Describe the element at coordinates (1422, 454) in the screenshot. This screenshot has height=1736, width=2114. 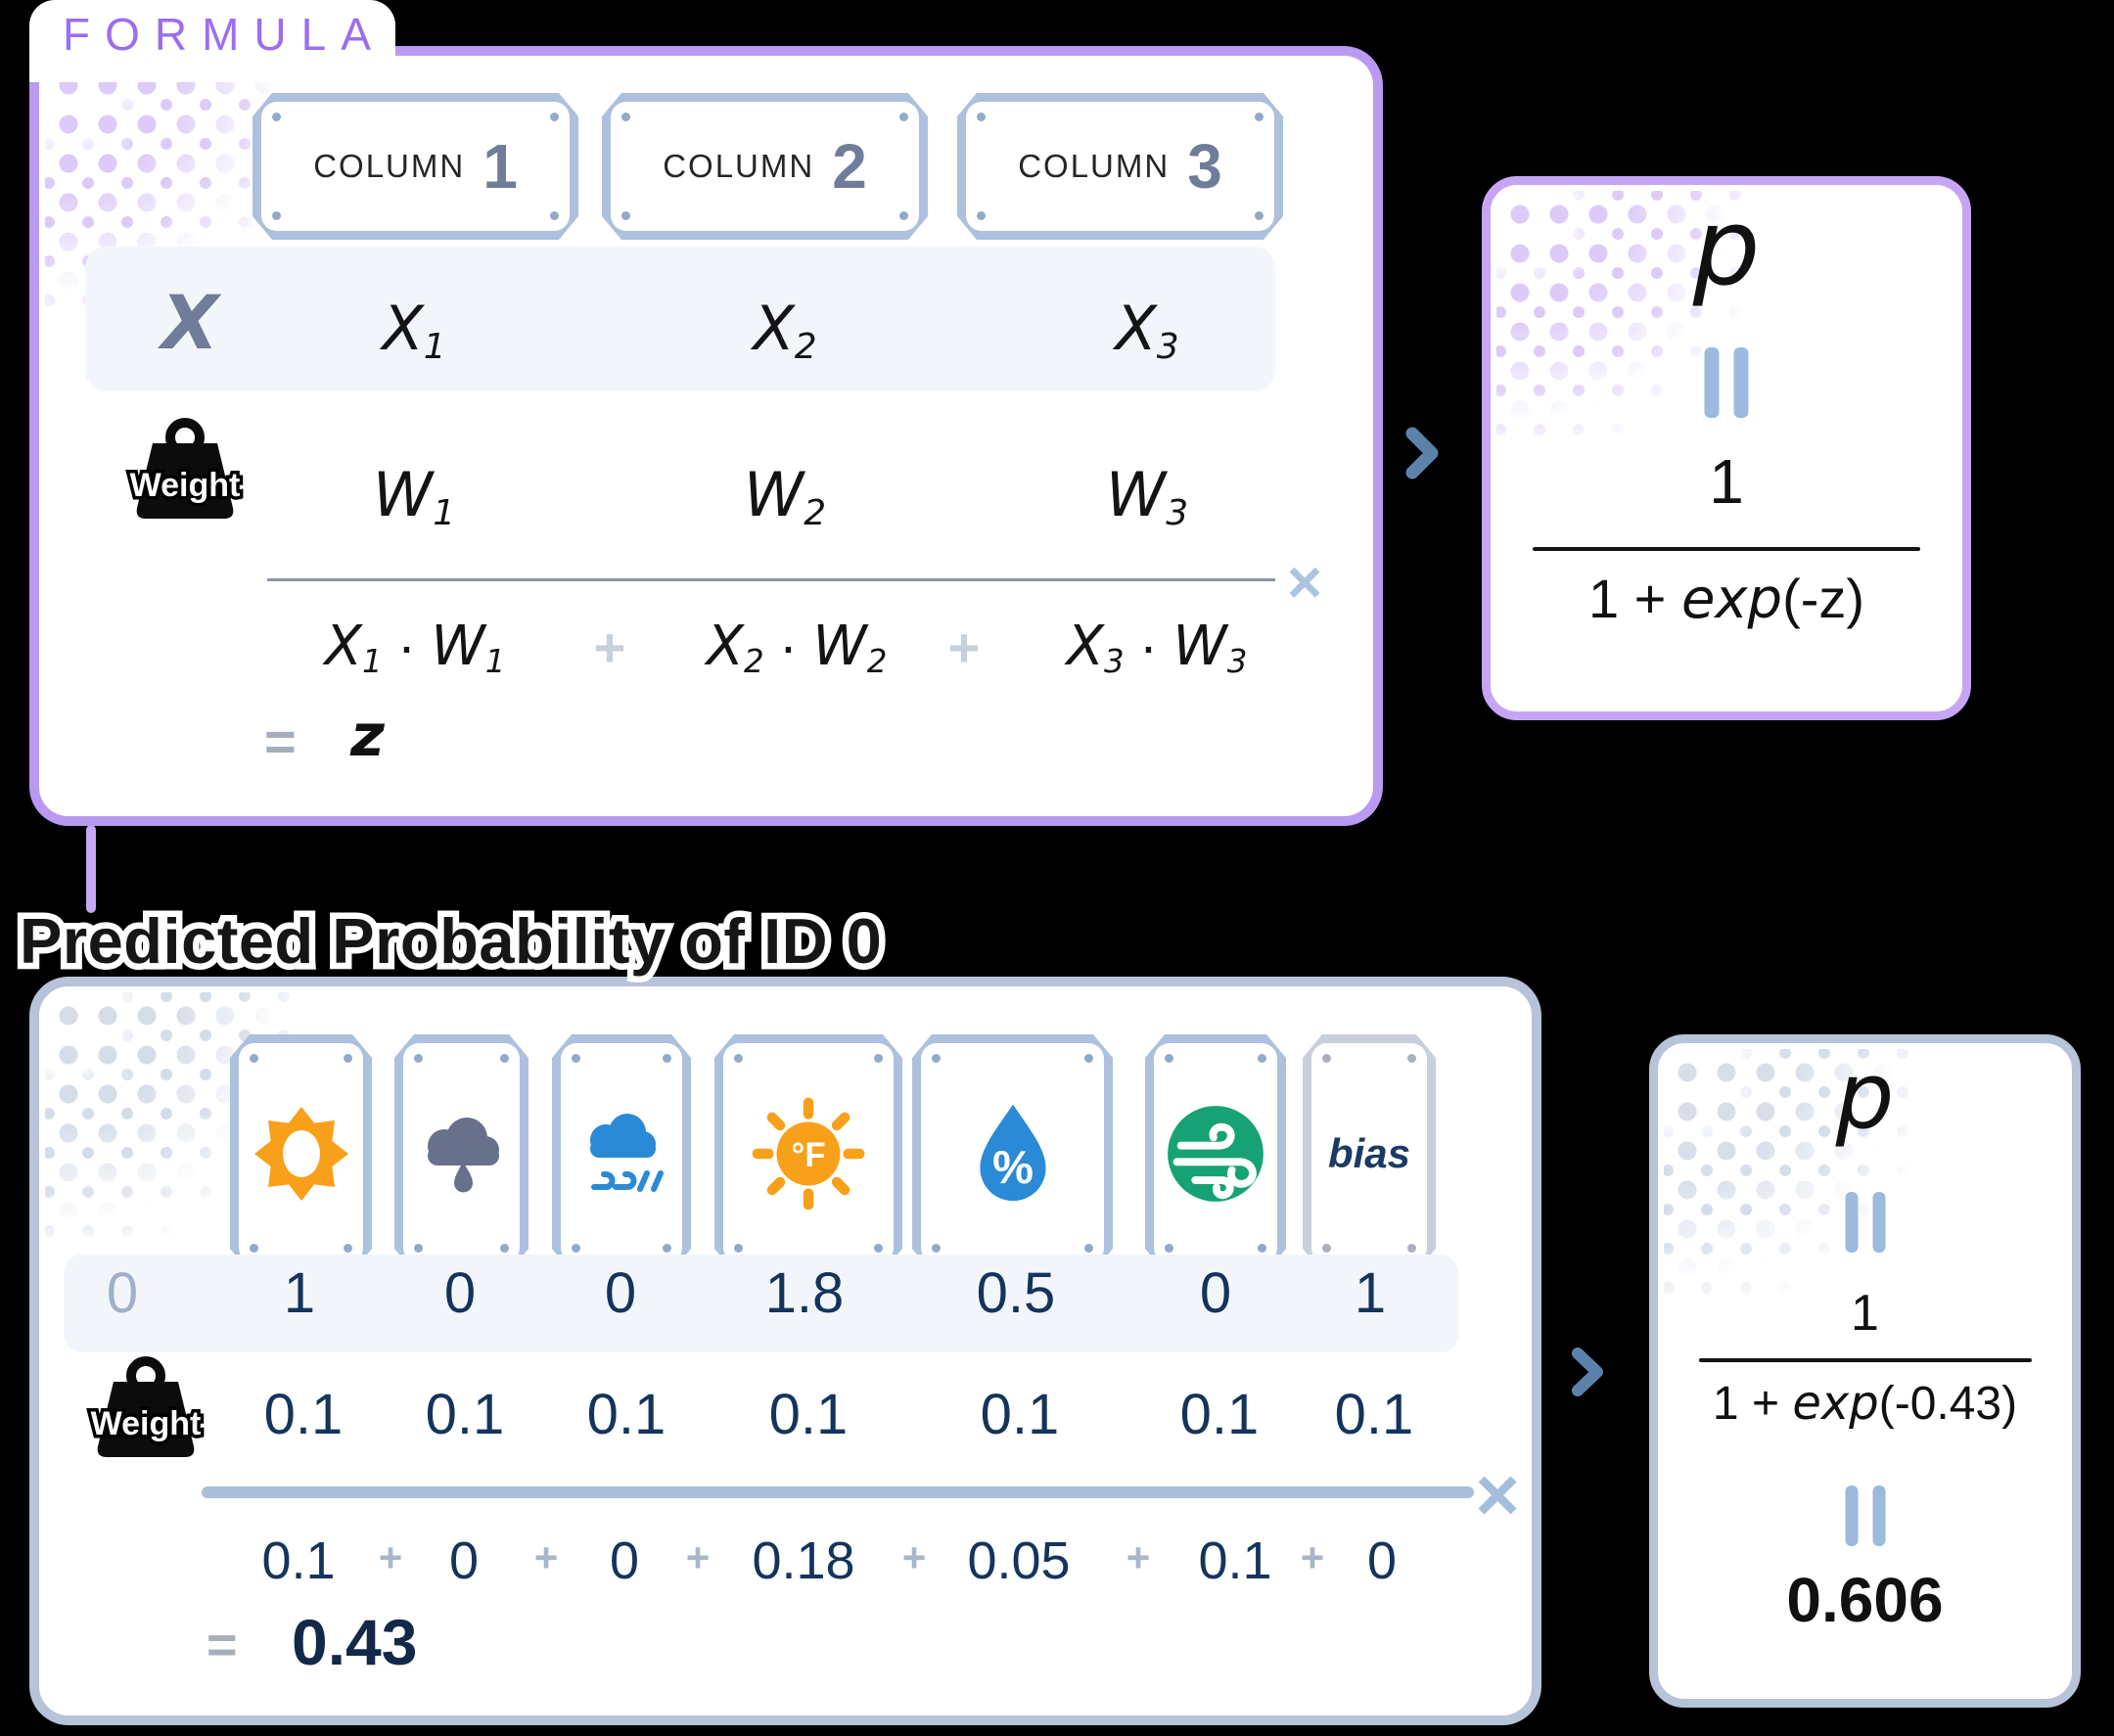
I see `chevron-right-icon` at that location.